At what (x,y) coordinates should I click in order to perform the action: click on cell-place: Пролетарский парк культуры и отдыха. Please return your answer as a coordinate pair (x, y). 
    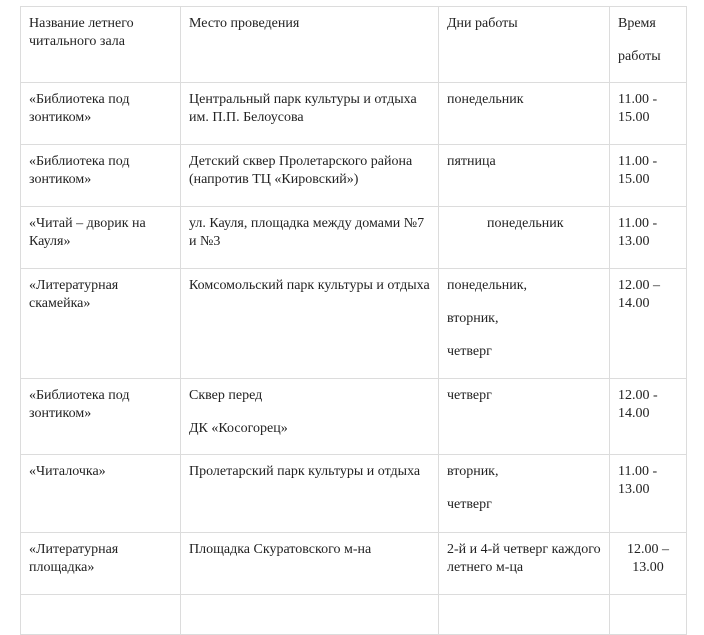
    Looking at the image, I should click on (309, 493).